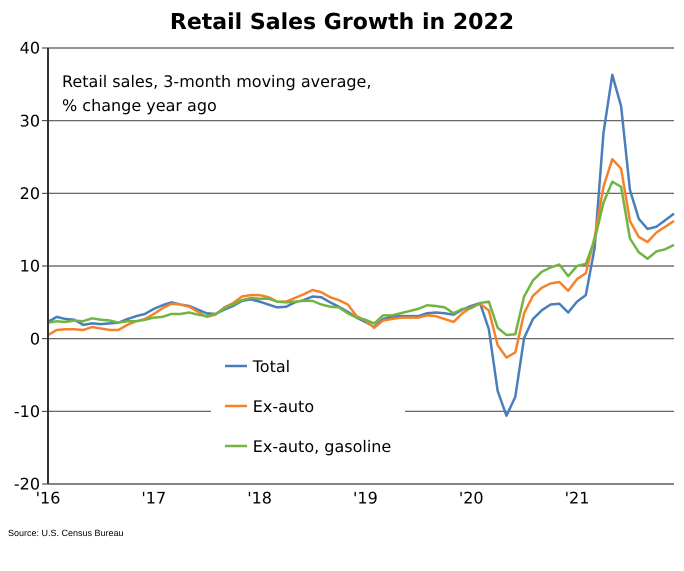  What do you see at coordinates (30, 194) in the screenshot?
I see `y-tick-label: 20` at bounding box center [30, 194].